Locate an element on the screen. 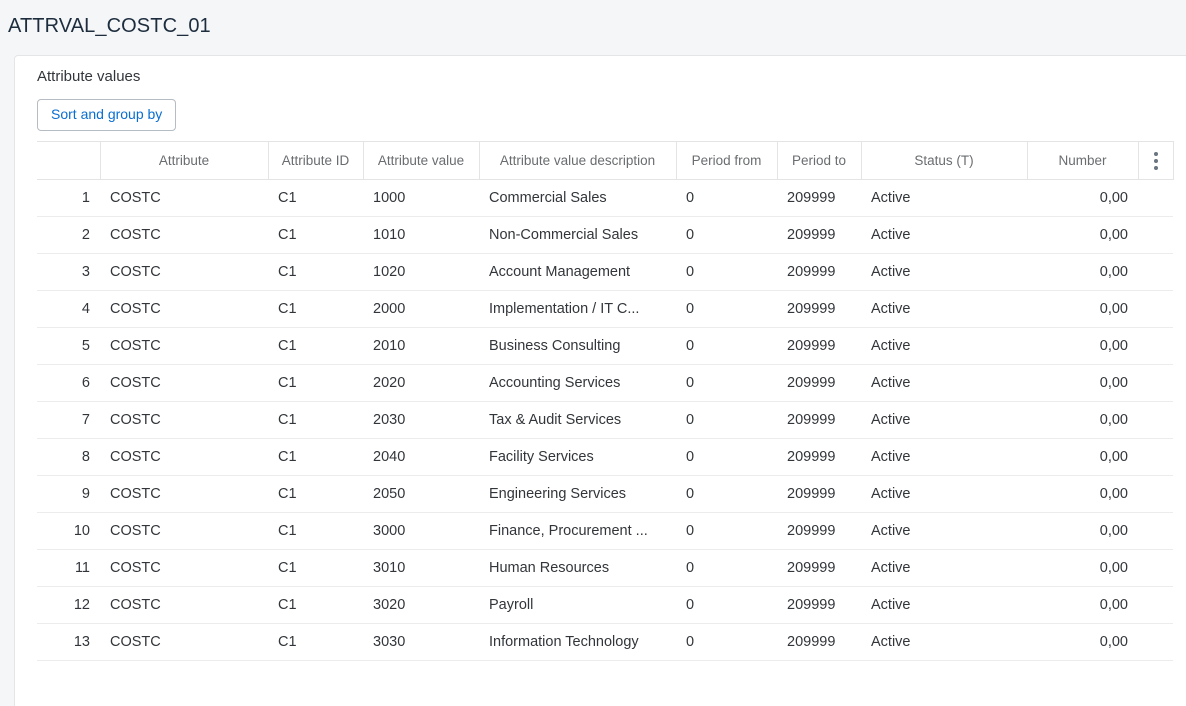 The width and height of the screenshot is (1186, 706). attribute-value-cell: 2000 is located at coordinates (421, 309).